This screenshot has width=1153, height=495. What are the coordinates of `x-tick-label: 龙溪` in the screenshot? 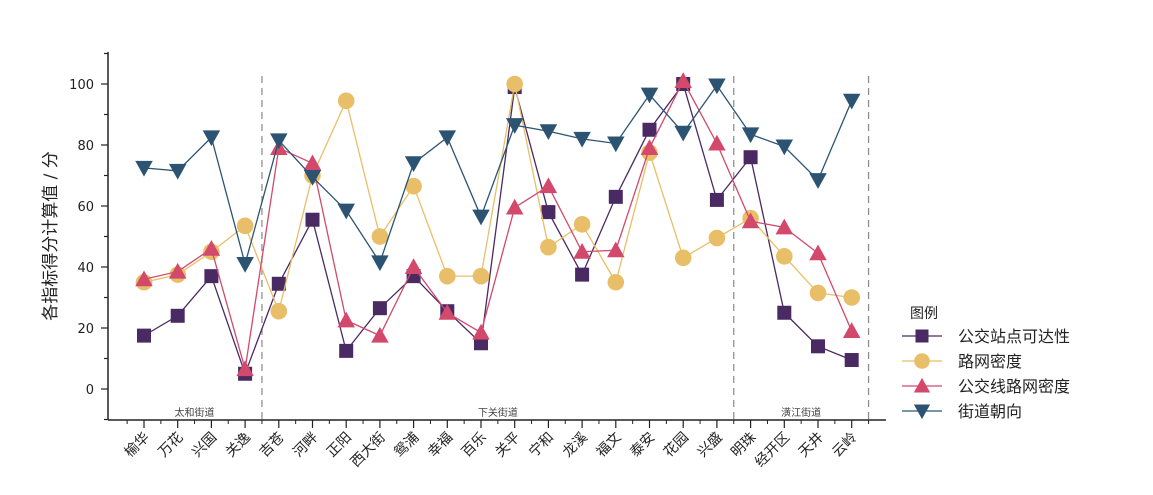 It's located at (575, 445).